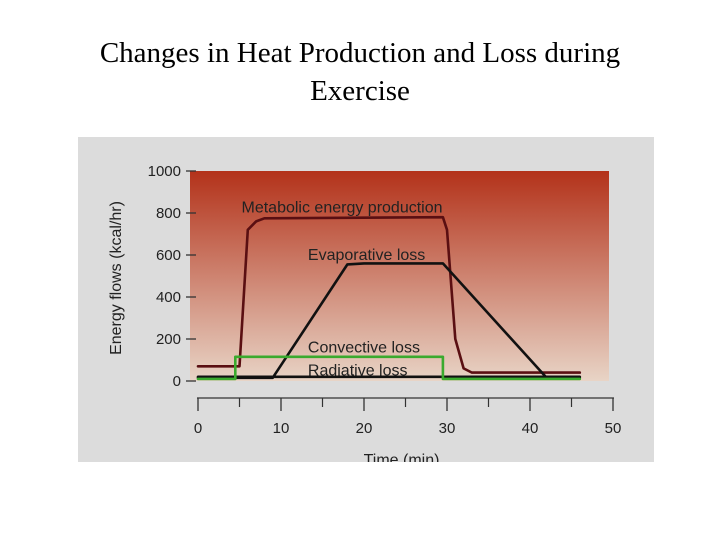  I want to click on y-axis-label: Energy flows (kcal/hr), so click(116, 278).